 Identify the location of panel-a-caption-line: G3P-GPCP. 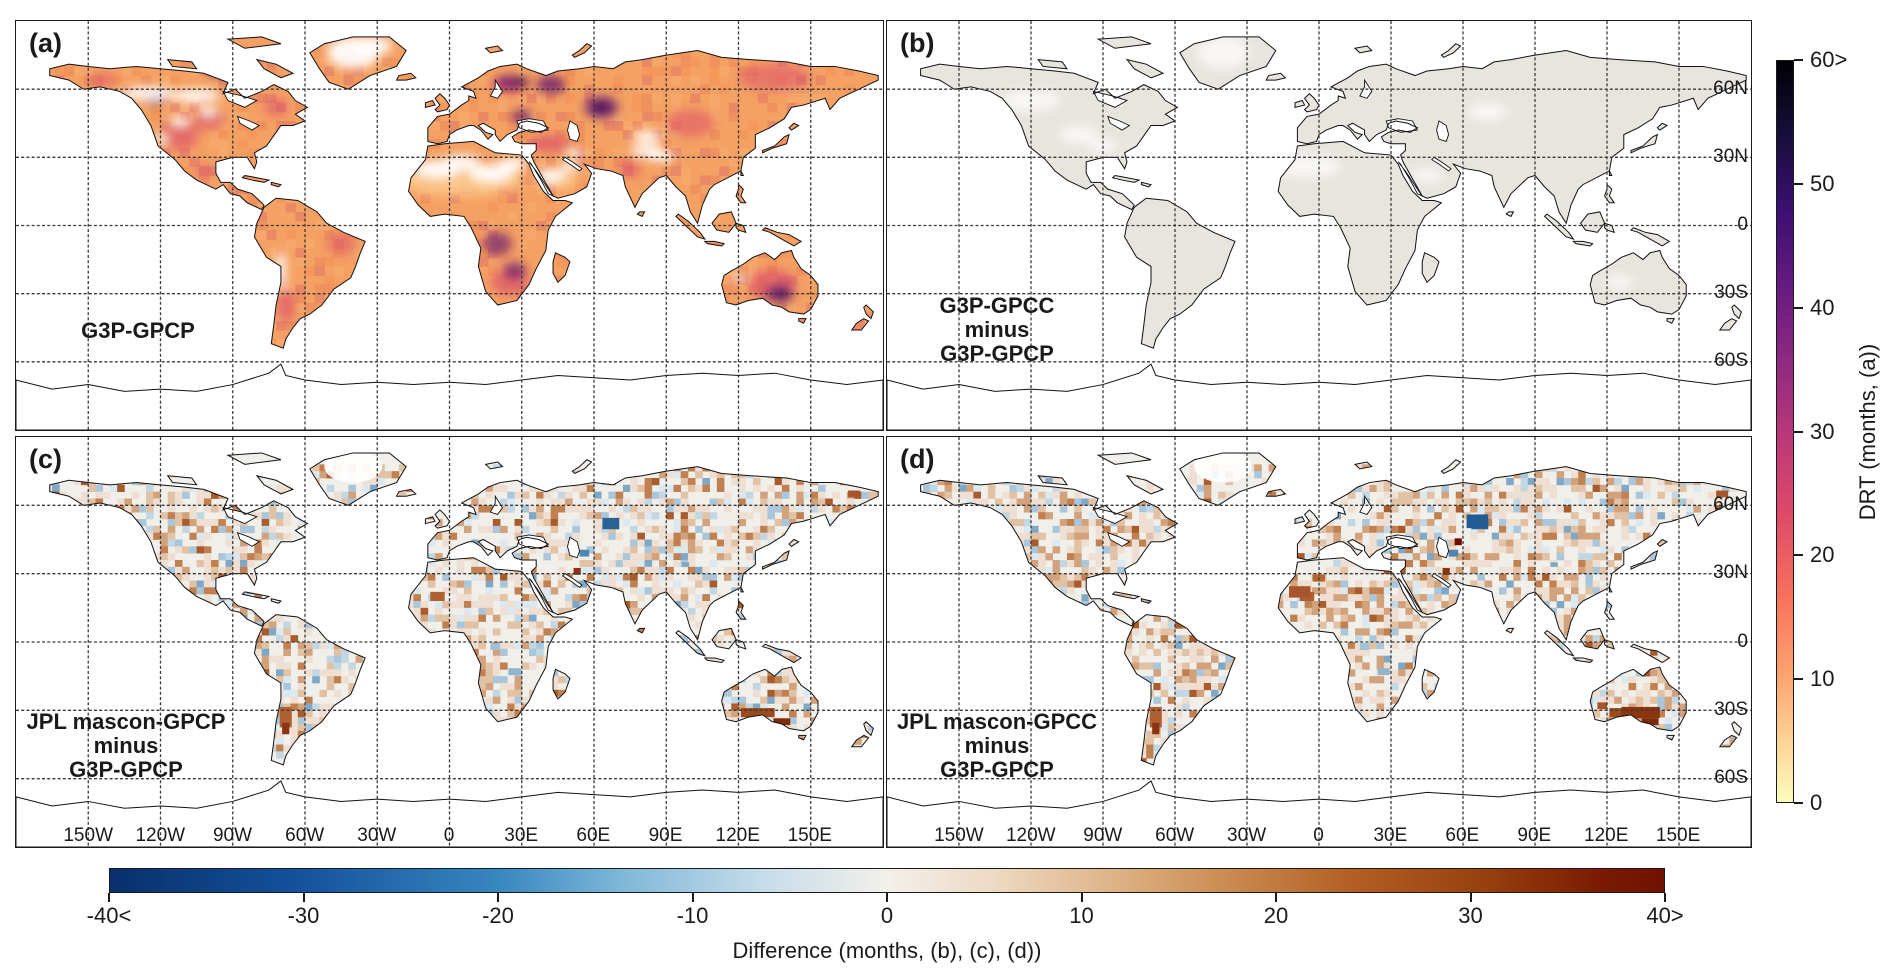
(138, 330).